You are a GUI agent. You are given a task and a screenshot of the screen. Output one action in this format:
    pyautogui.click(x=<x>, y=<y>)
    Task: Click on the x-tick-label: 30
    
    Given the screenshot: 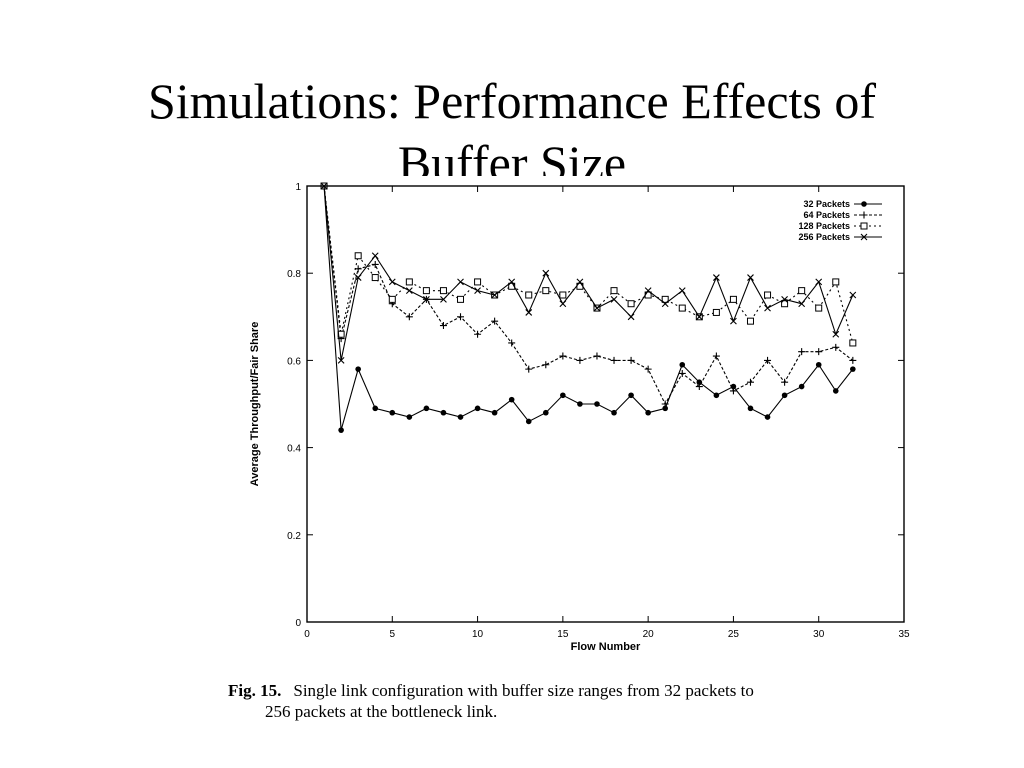 What is the action you would take?
    pyautogui.click(x=819, y=634)
    